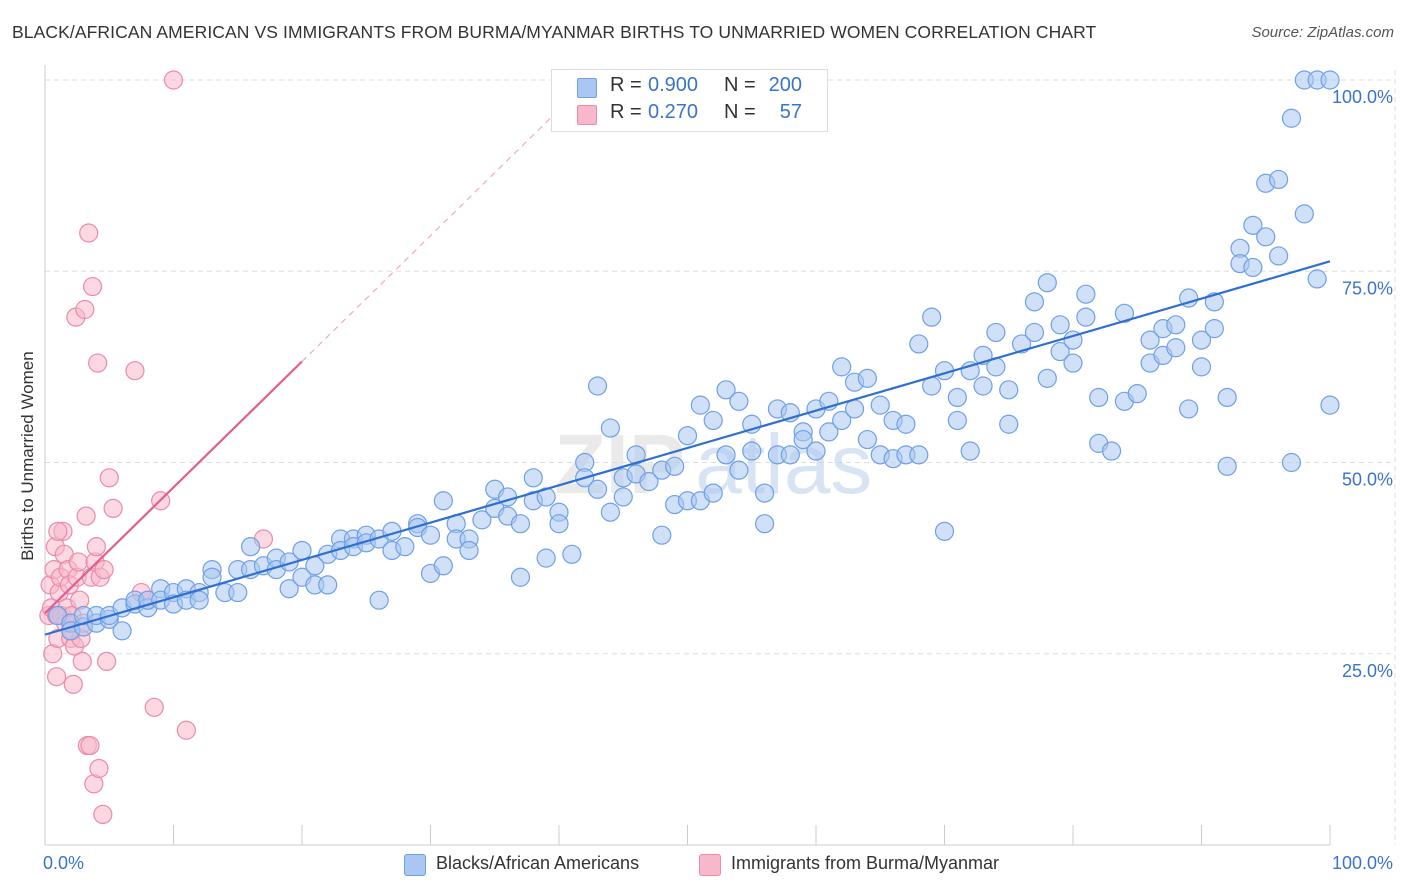 Image resolution: width=1406 pixels, height=892 pixels. Describe the element at coordinates (710, 865) in the screenshot. I see `legend-swatch-pink` at that location.